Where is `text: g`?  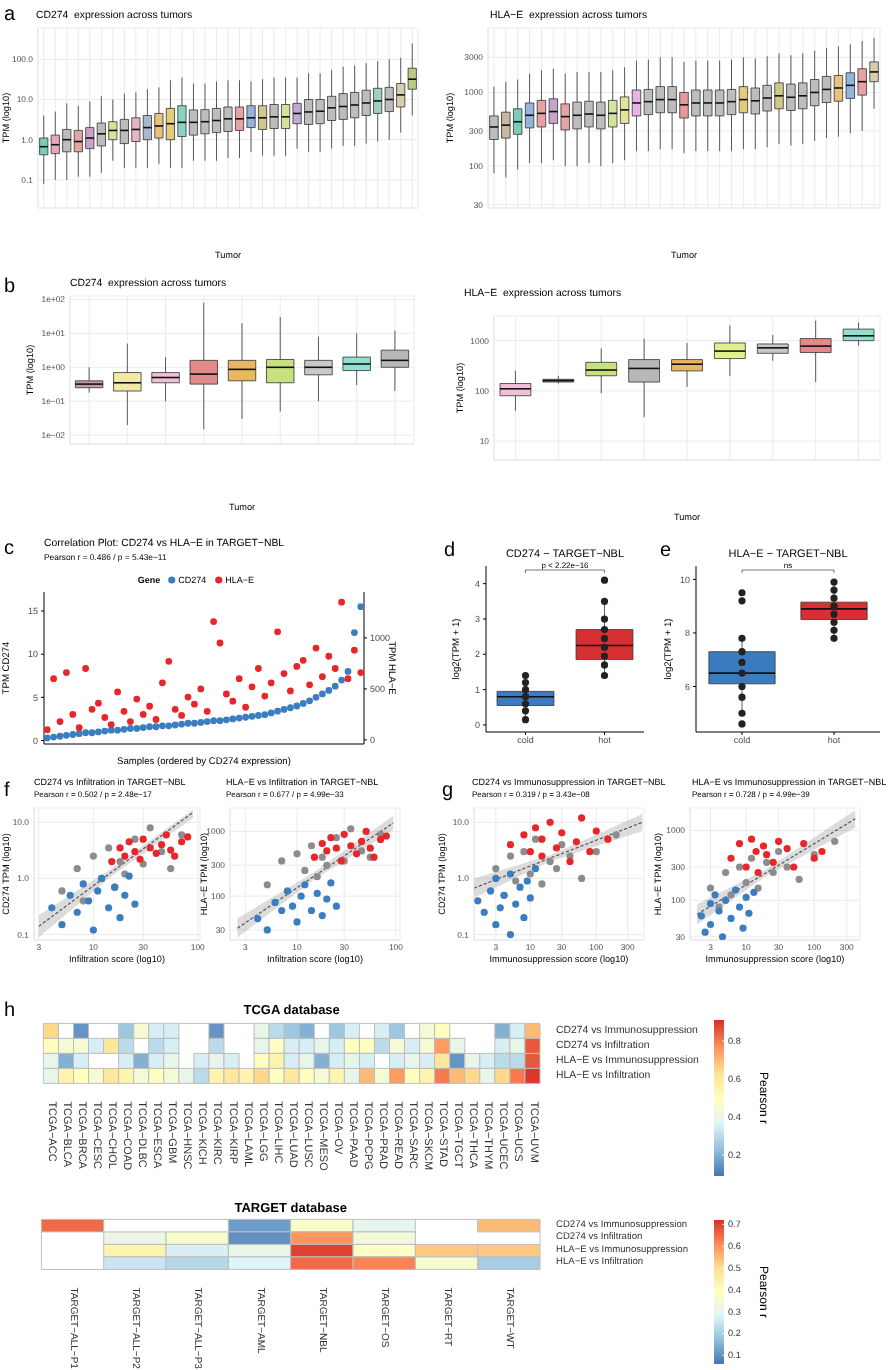
text: g is located at coordinates (448, 791).